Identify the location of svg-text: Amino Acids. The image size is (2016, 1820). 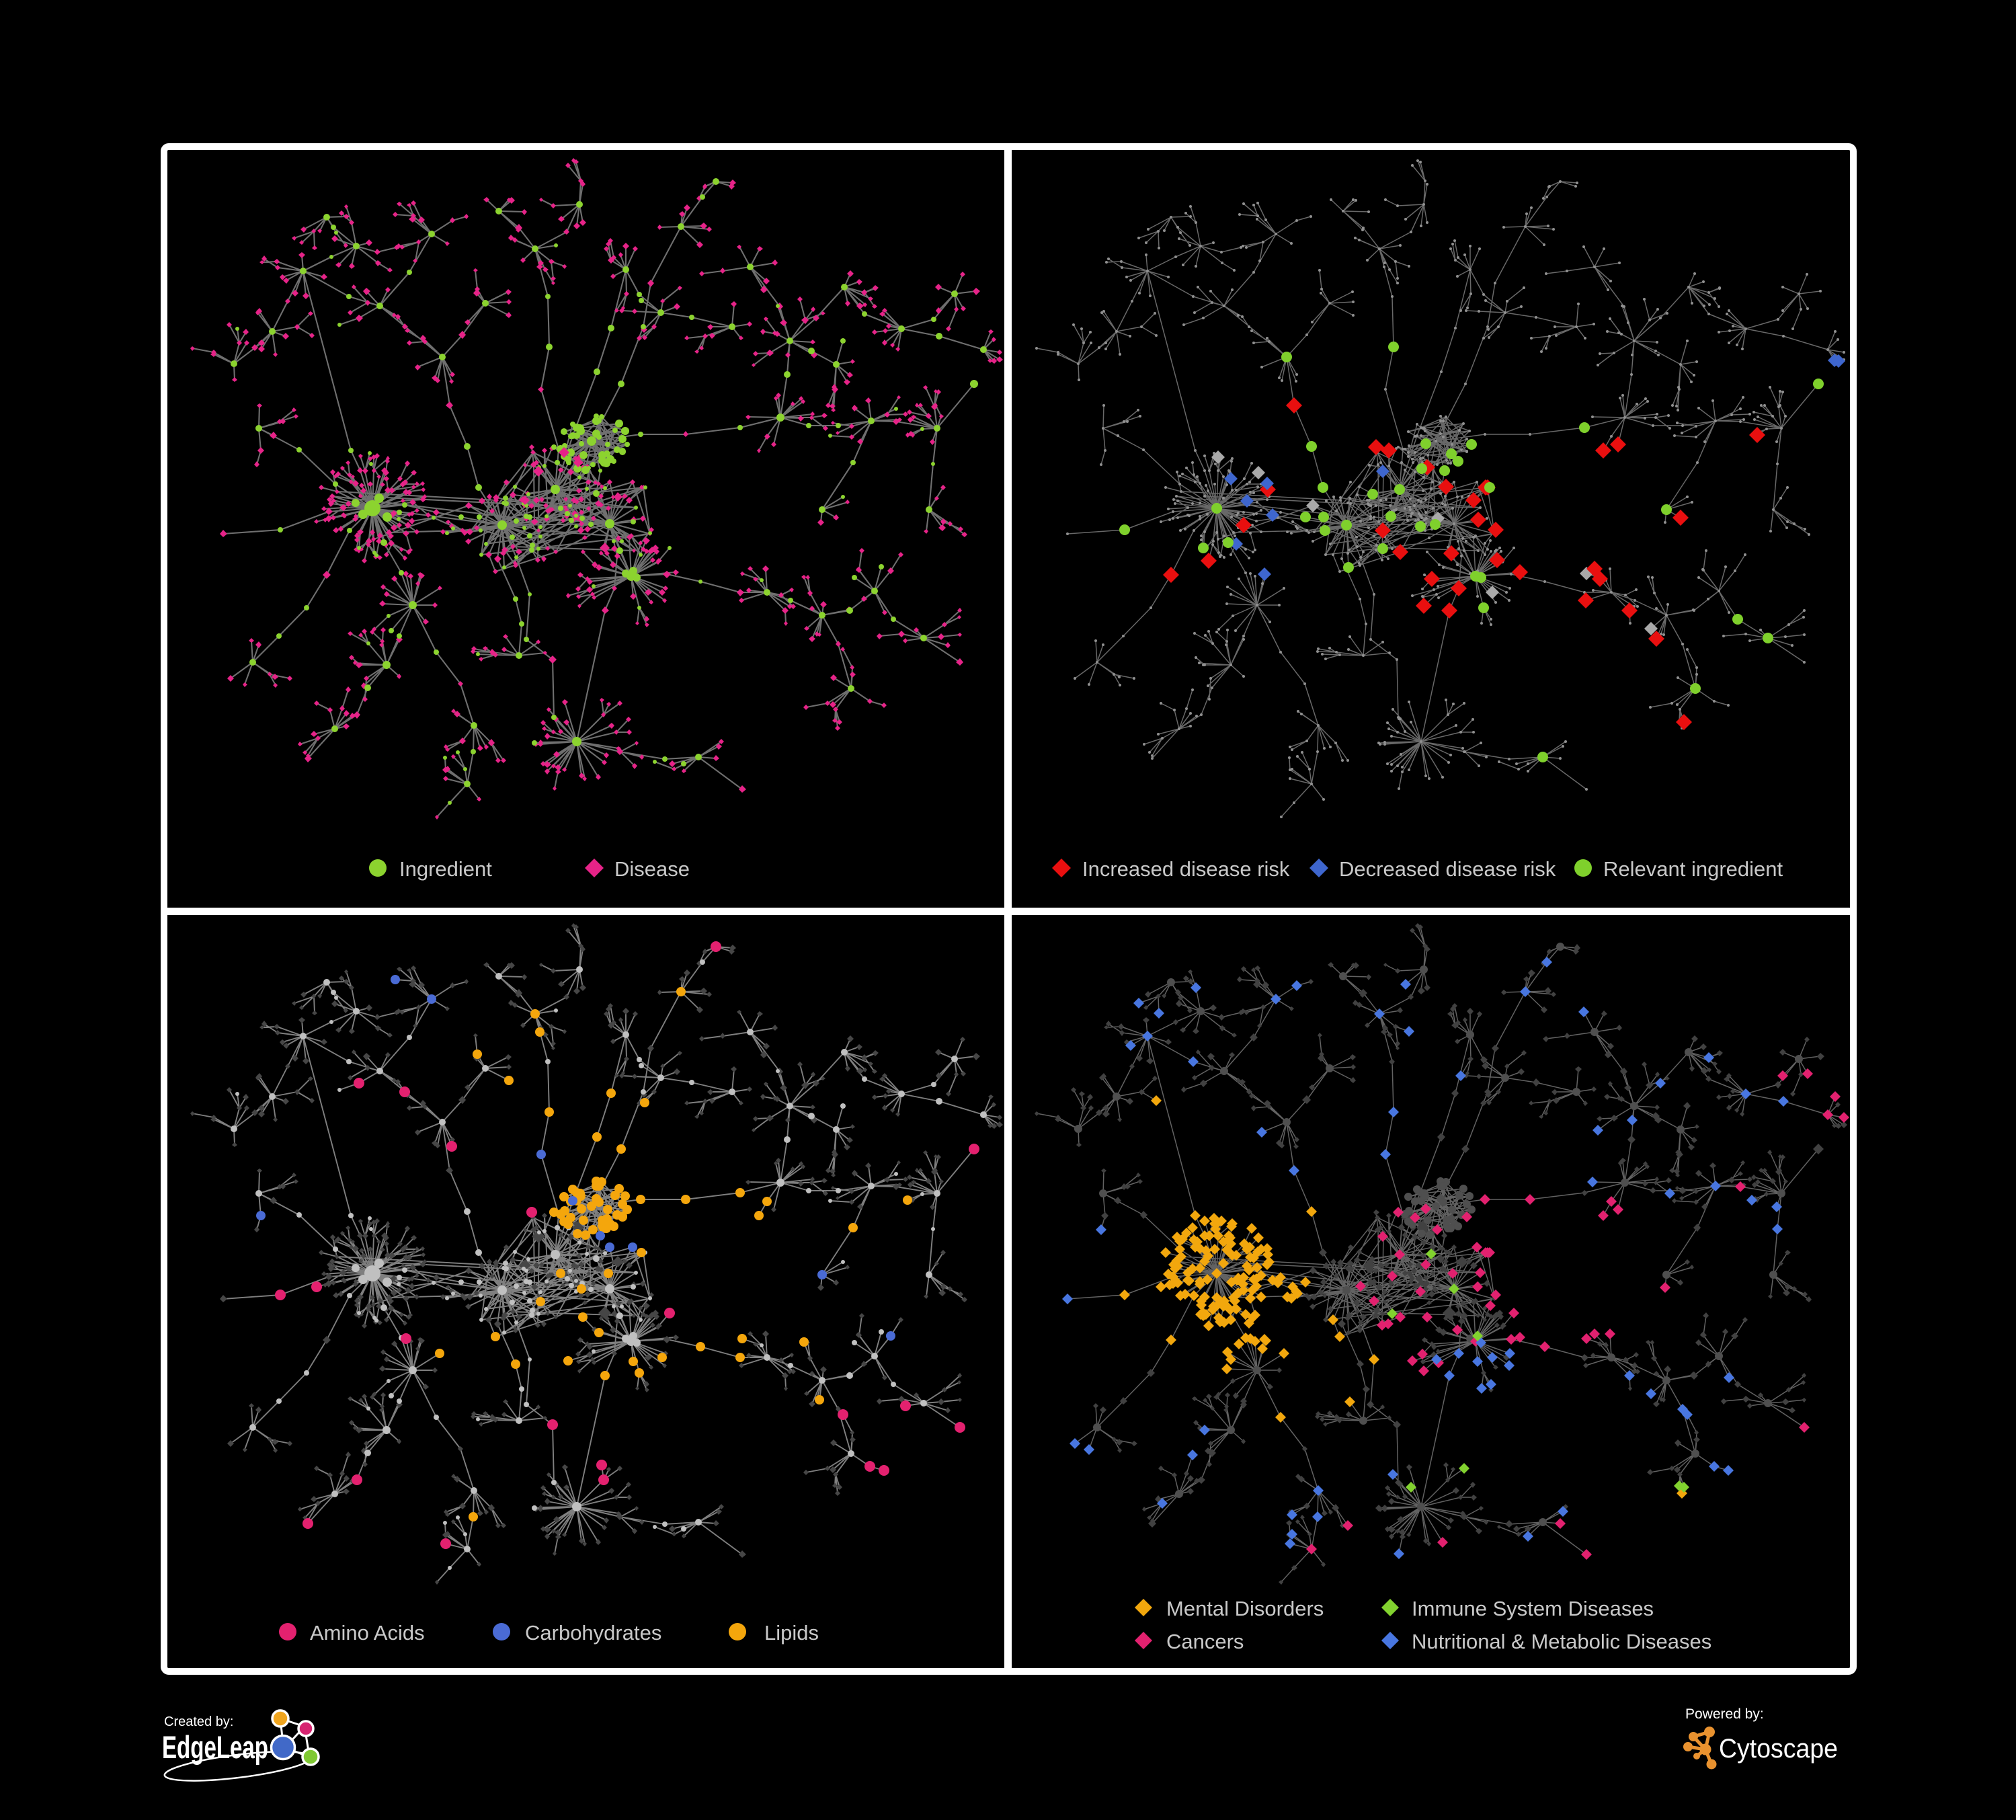
(367, 1633).